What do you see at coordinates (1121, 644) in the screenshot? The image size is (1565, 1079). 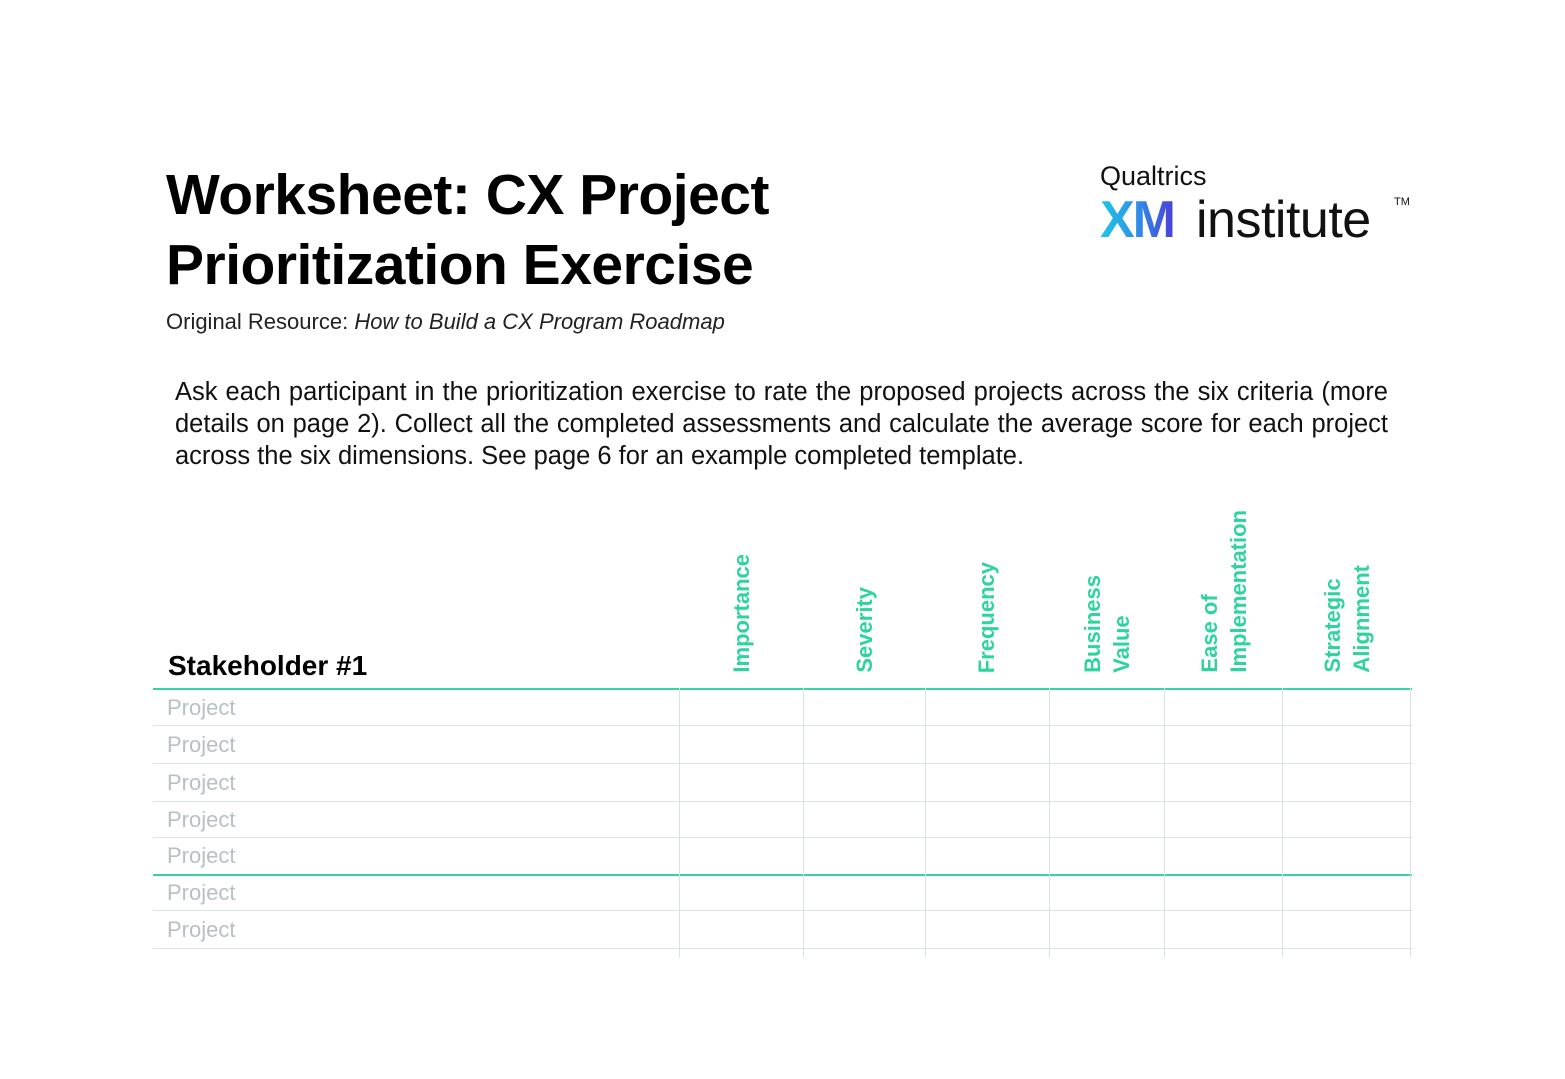 I see `column-header-line: Value` at bounding box center [1121, 644].